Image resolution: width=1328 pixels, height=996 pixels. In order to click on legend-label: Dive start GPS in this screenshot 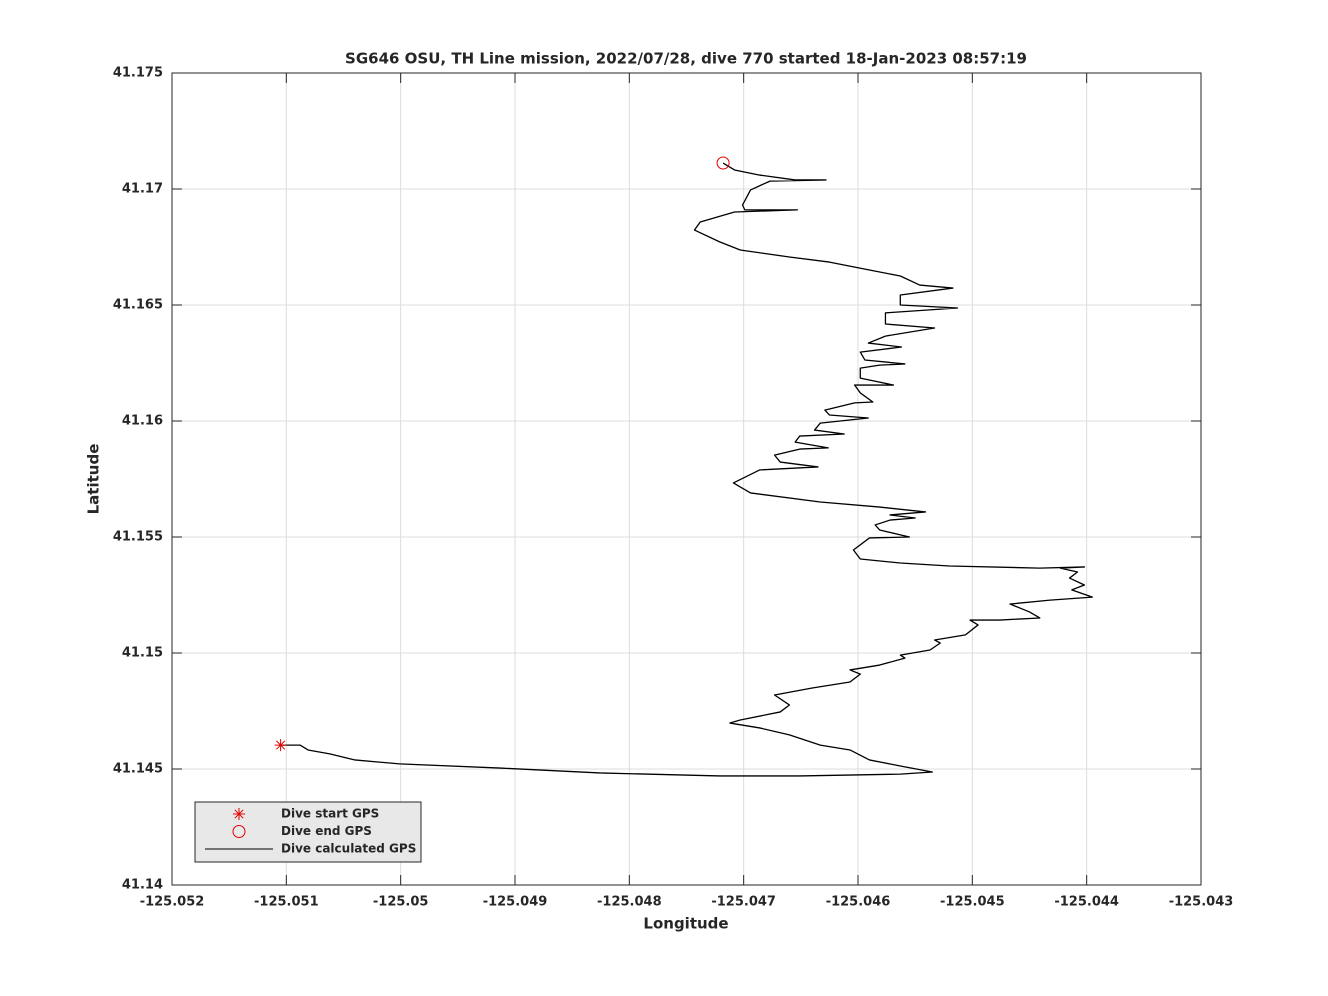, I will do `click(330, 814)`.